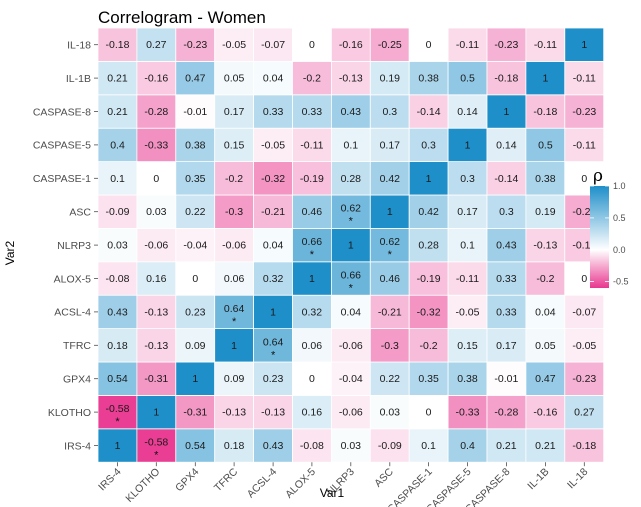  Describe the element at coordinates (62, 146) in the screenshot. I see `y-tick-label: CASPASE-5` at that location.